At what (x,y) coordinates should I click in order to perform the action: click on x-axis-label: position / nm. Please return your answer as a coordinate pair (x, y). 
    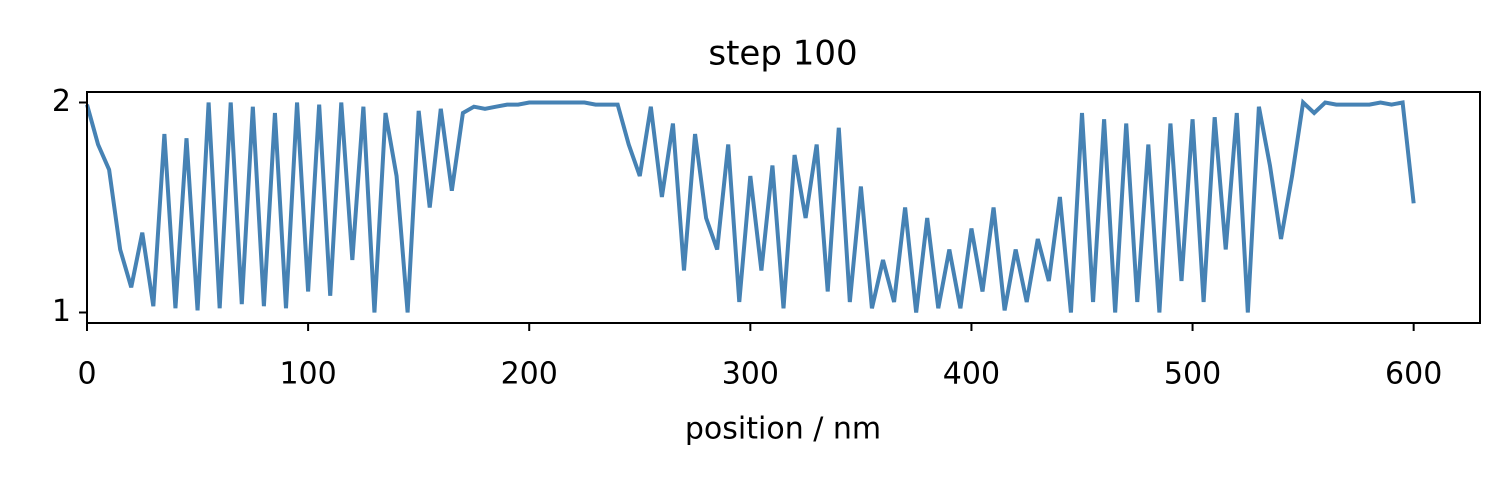
    Looking at the image, I should click on (783, 429).